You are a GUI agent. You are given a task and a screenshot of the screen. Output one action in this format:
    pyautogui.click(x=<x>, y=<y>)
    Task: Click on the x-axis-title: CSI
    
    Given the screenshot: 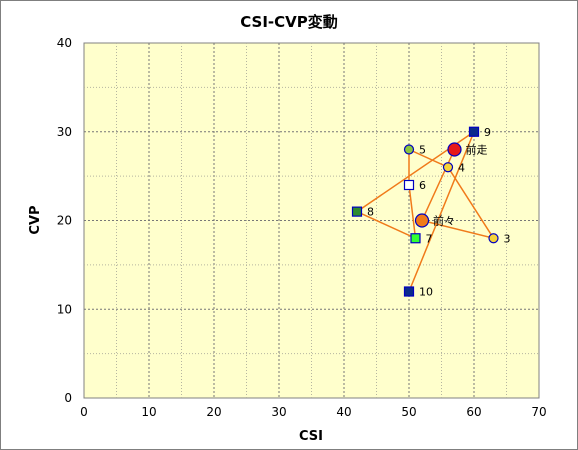 What is the action you would take?
    pyautogui.click(x=311, y=436)
    